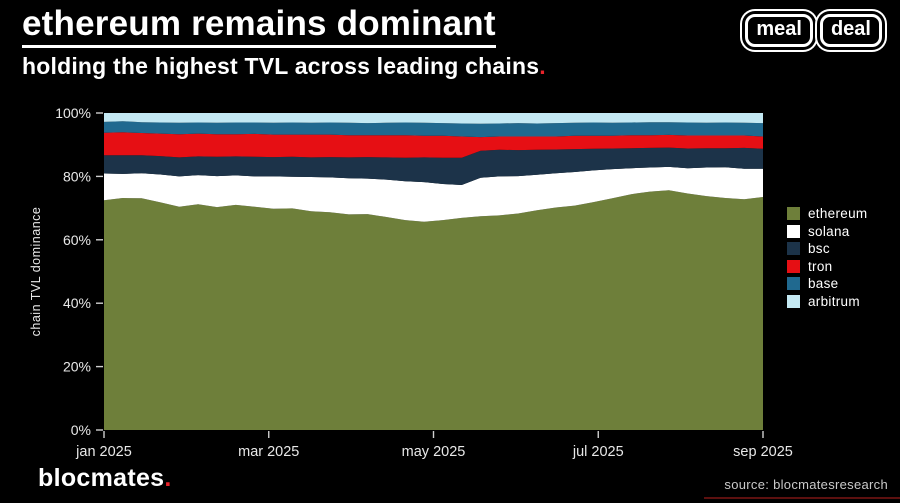 The image size is (900, 503). I want to click on legend-item-arbitrum: arbitrum, so click(827, 302).